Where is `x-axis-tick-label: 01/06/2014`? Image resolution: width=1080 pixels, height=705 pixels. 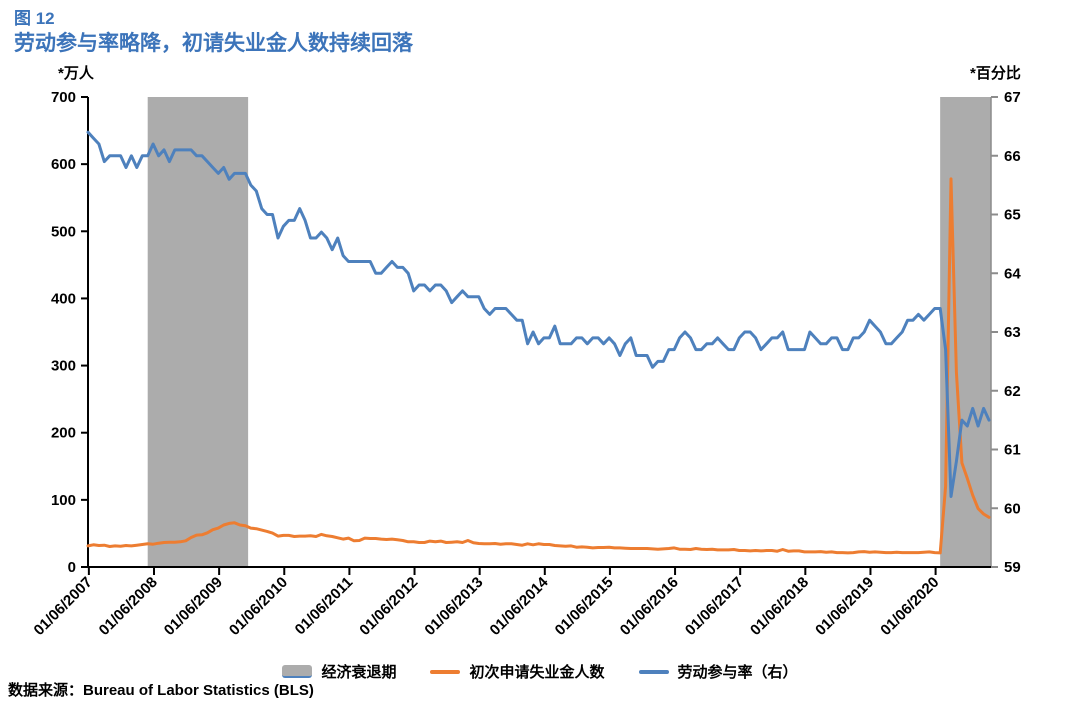
x-axis-tick-label: 01/06/2014 is located at coordinates (520, 606).